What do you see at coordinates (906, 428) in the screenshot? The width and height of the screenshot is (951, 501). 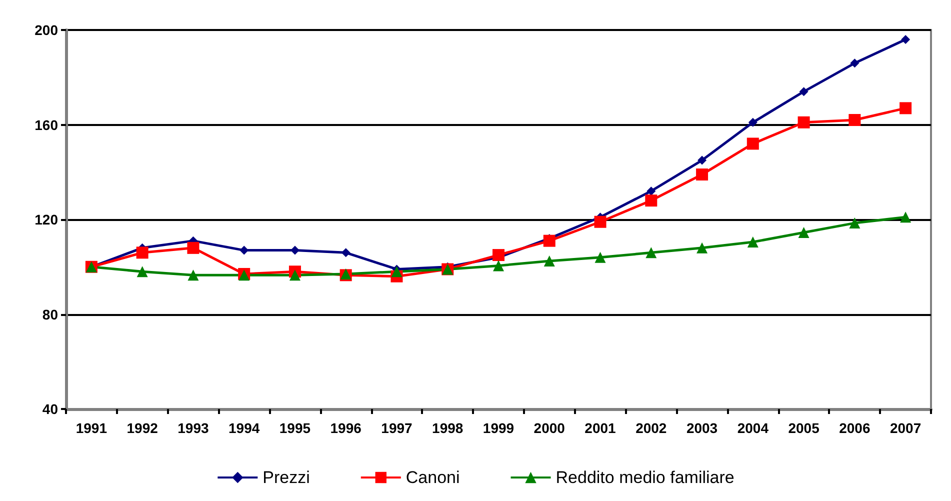 I see `x-tick-label: 2007` at bounding box center [906, 428].